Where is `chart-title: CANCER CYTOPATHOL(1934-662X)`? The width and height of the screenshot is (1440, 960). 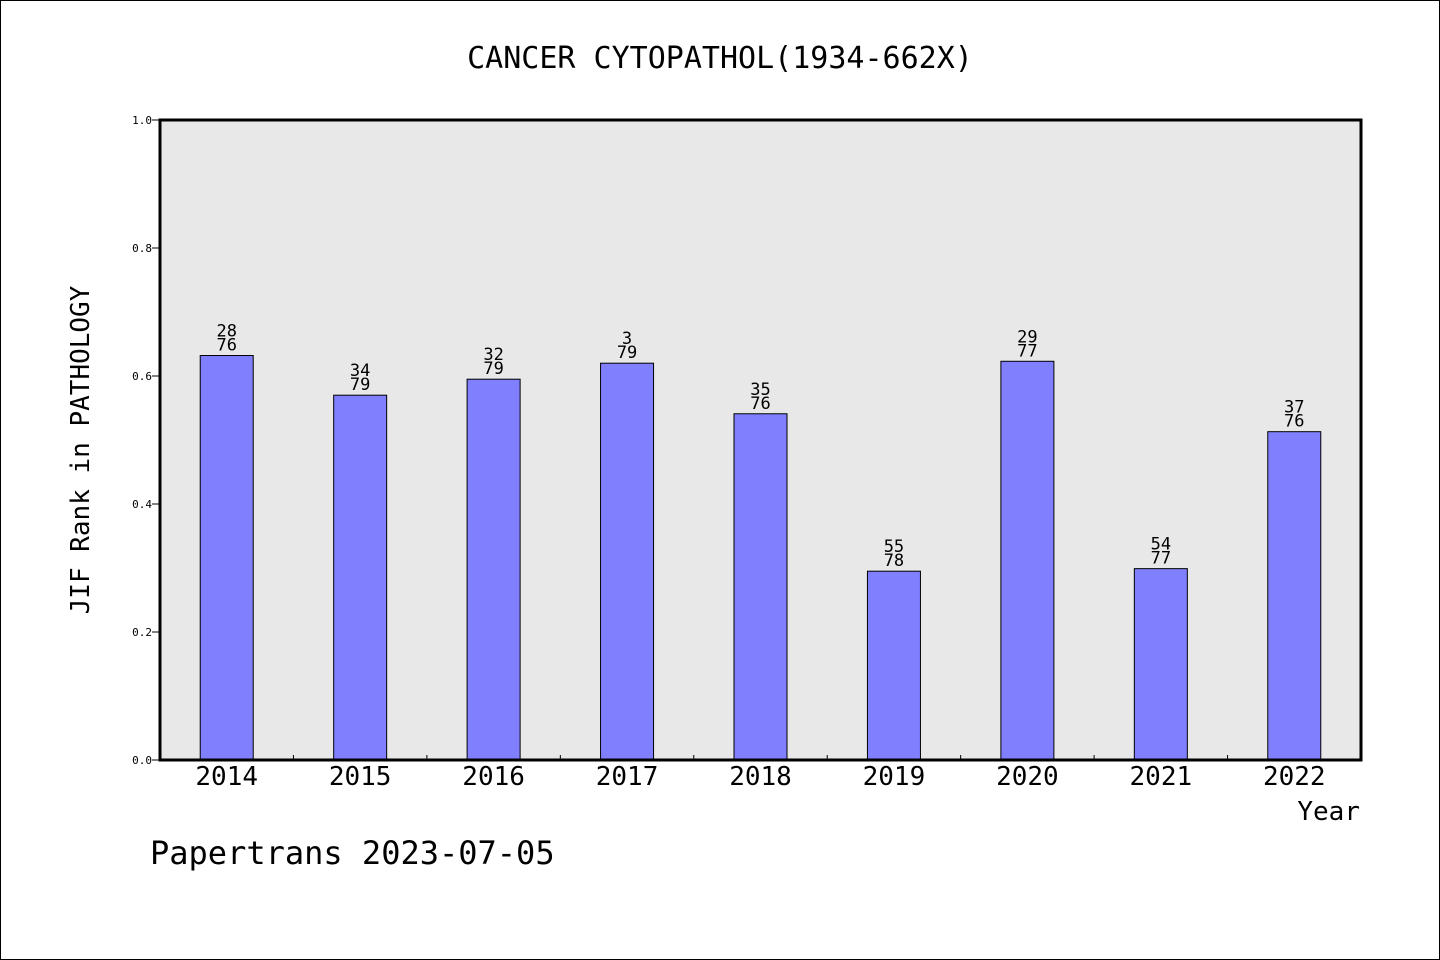
chart-title: CANCER CYTOPATHOL(1934-662X) is located at coordinates (720, 58).